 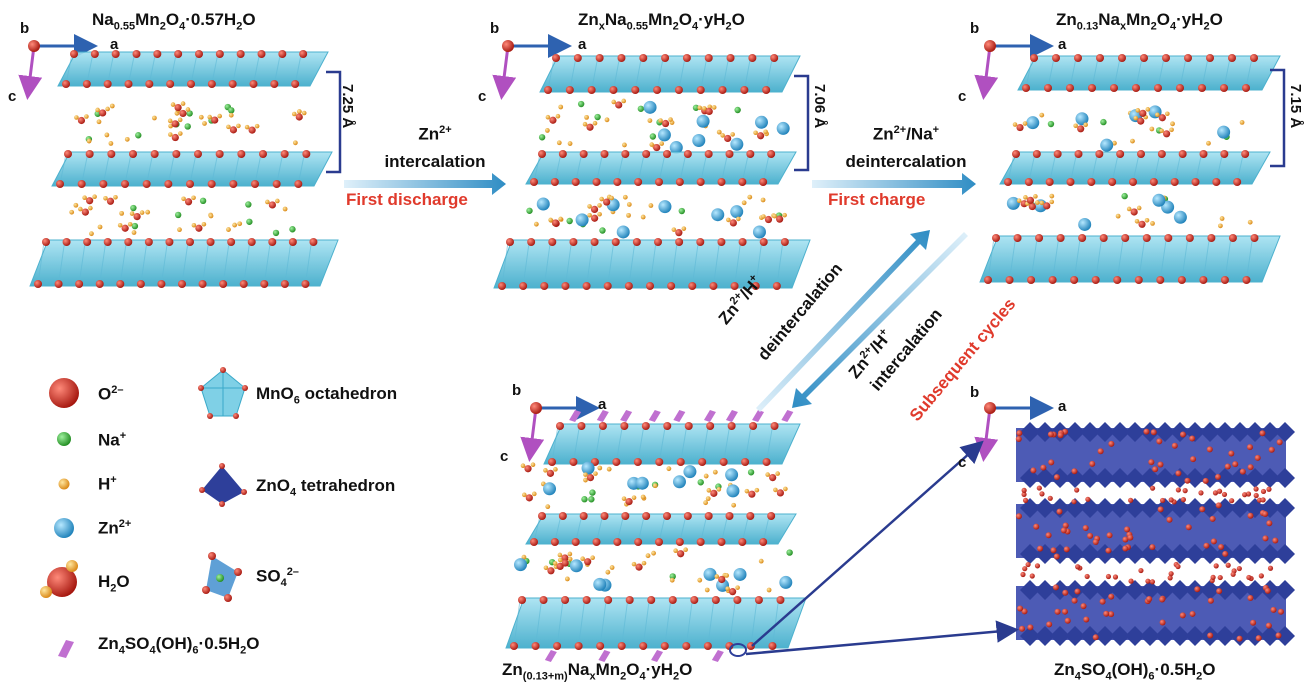 I want to click on interlayer-bracket, so click(x=334, y=122).